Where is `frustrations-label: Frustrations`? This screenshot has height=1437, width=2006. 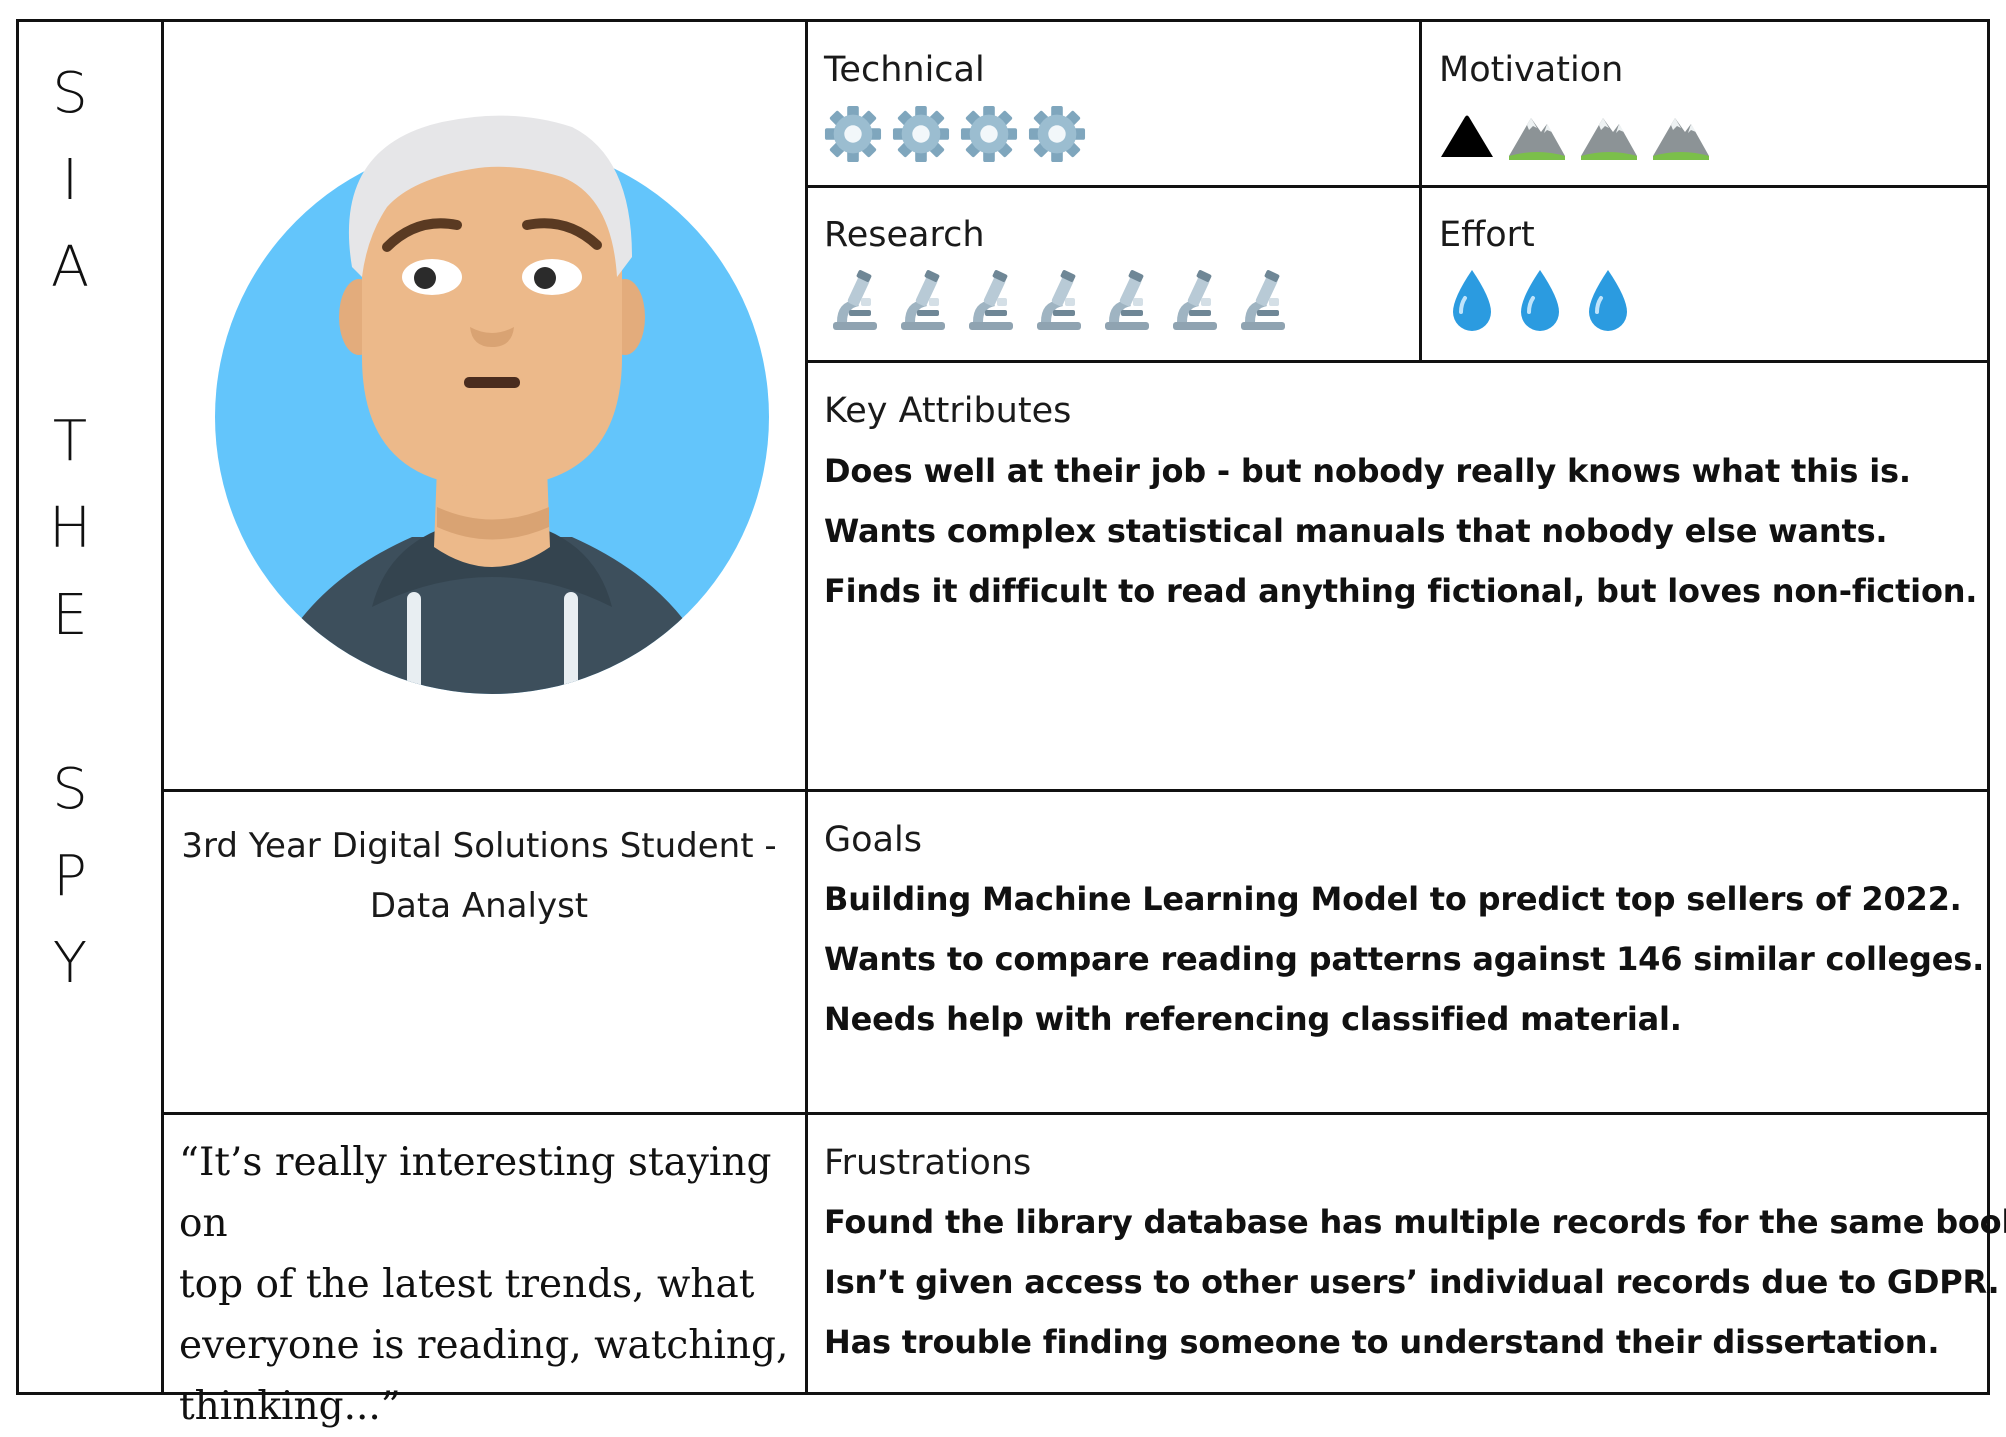 frustrations-label: Frustrations is located at coordinates (928, 1163).